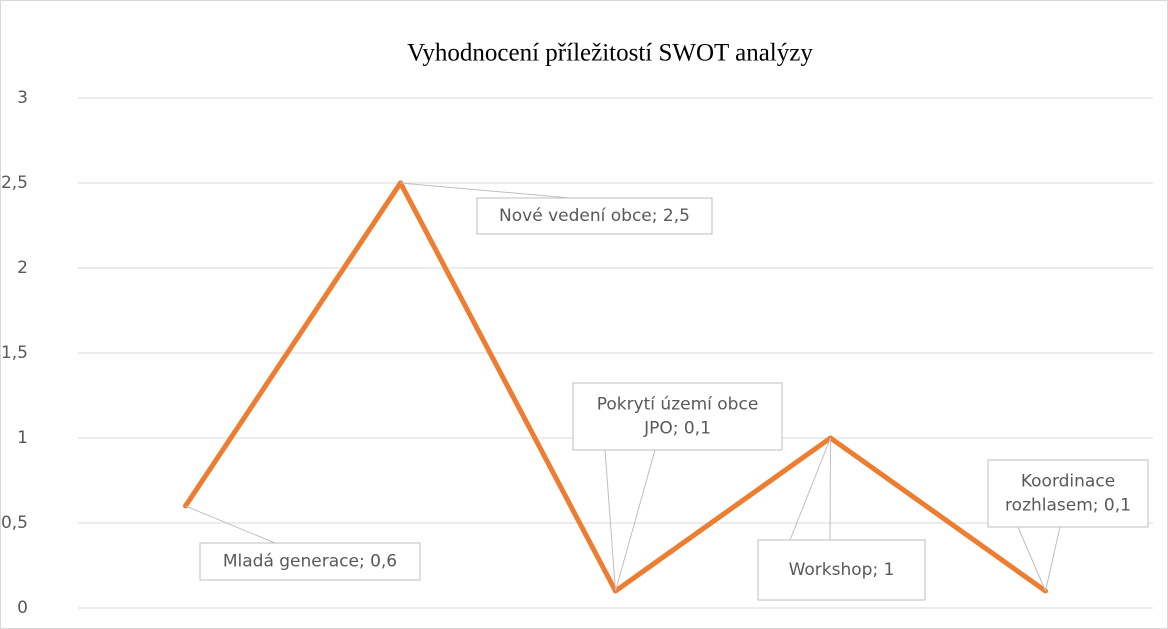  I want to click on y-tick-label: 0,5, so click(14, 523).